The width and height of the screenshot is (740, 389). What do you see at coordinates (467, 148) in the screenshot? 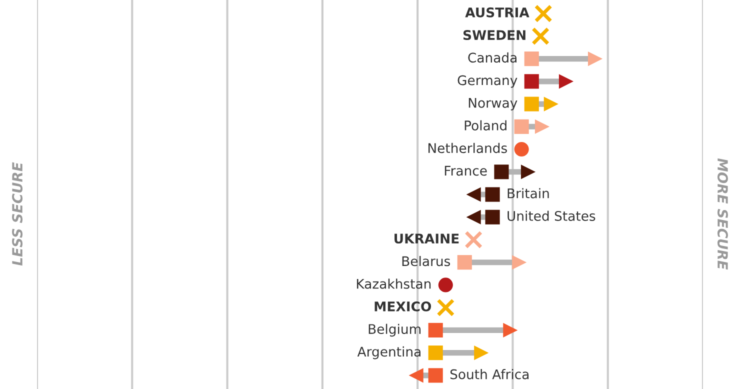
I see `y-tick-label: Netherlands` at bounding box center [467, 148].